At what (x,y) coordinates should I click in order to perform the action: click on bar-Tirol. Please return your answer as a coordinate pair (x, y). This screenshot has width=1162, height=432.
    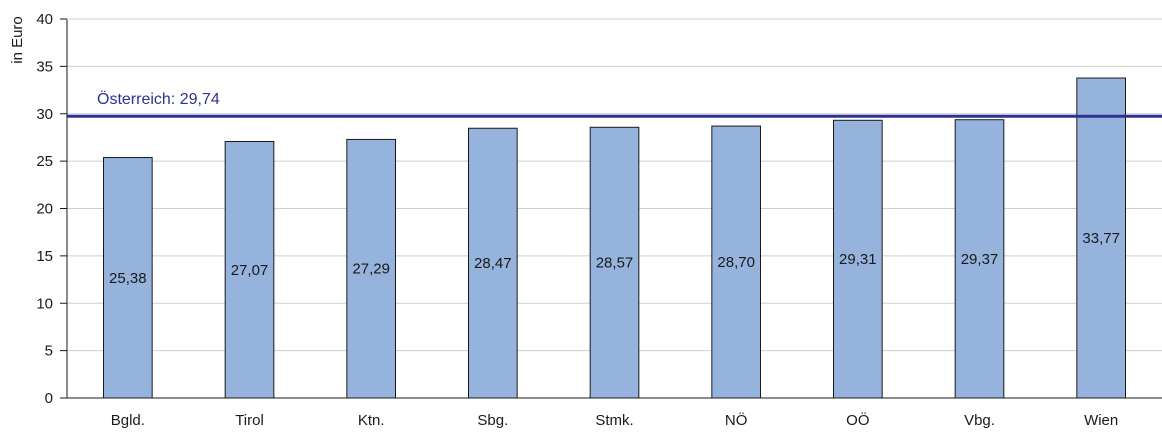
    Looking at the image, I should click on (249, 270).